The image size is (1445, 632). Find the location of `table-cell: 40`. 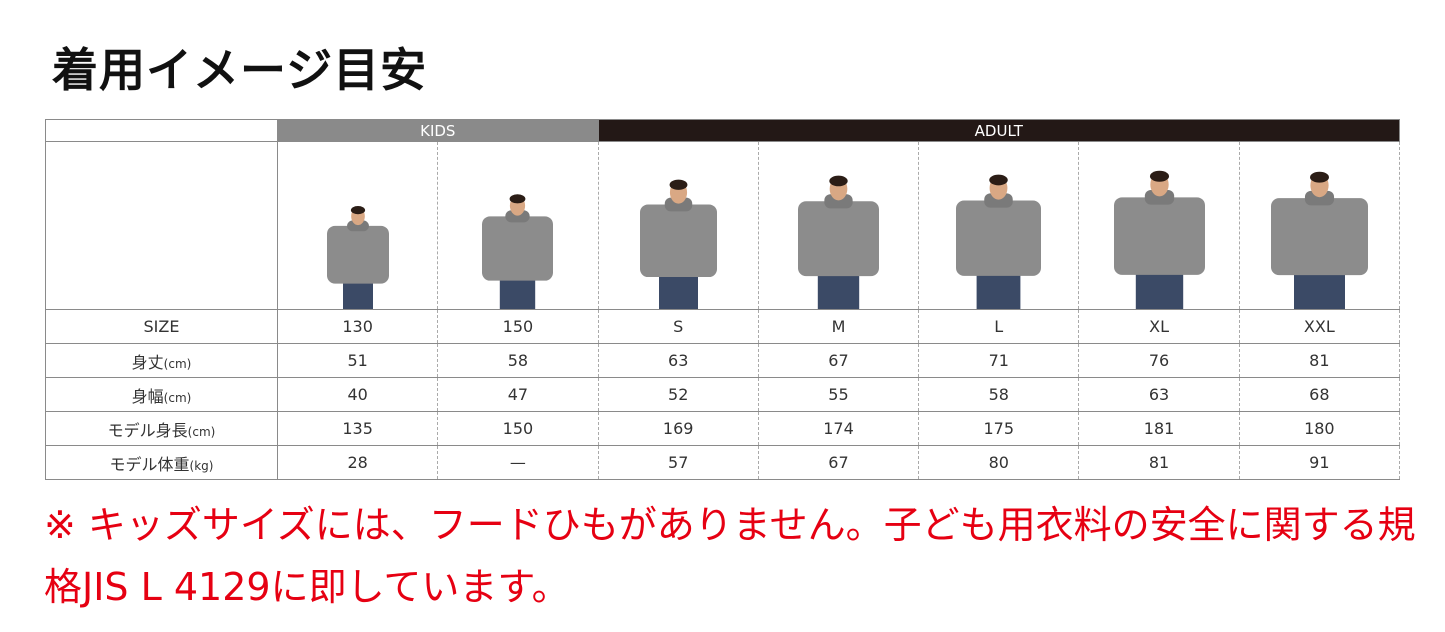

table-cell: 40 is located at coordinates (357, 394).